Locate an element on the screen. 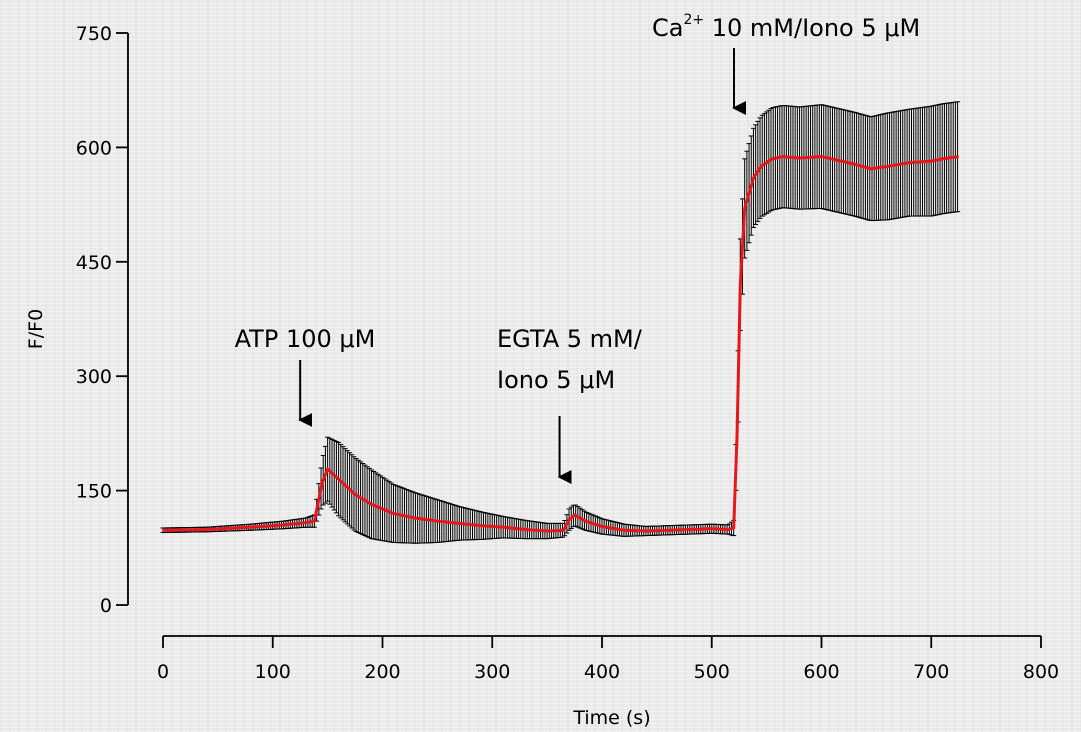  x-tick-label: 200 is located at coordinates (382, 672).